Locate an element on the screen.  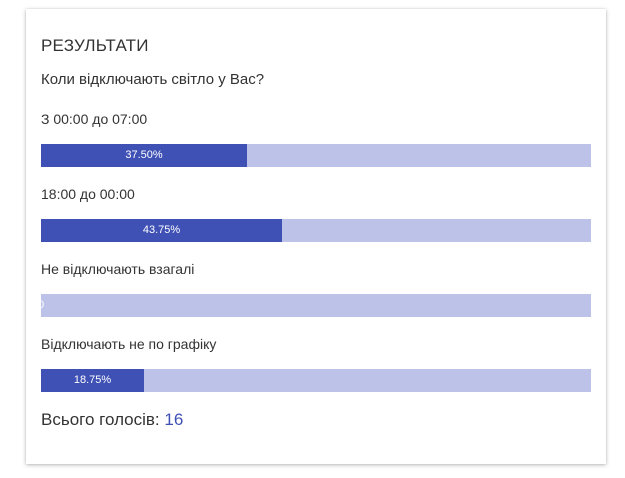
total-votes: Всього голосів: 16 is located at coordinates (112, 420).